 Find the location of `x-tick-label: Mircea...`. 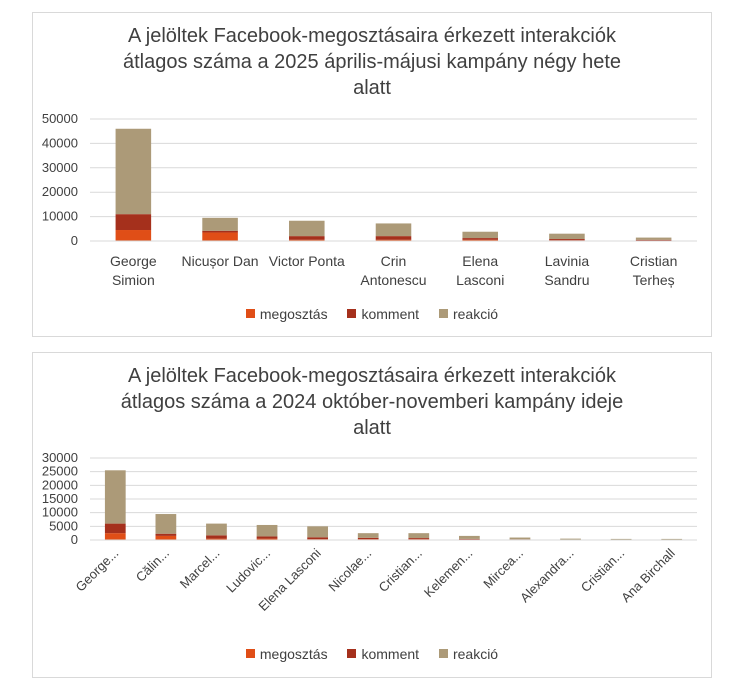

x-tick-label: Mircea... is located at coordinates (503, 569).